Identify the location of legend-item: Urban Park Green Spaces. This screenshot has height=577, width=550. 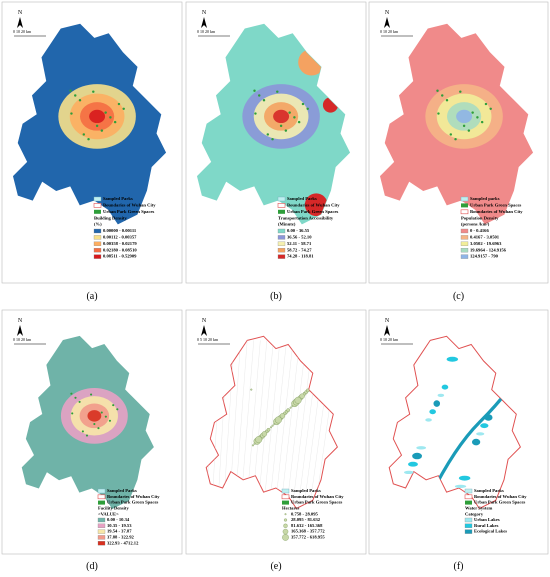
(500, 502).